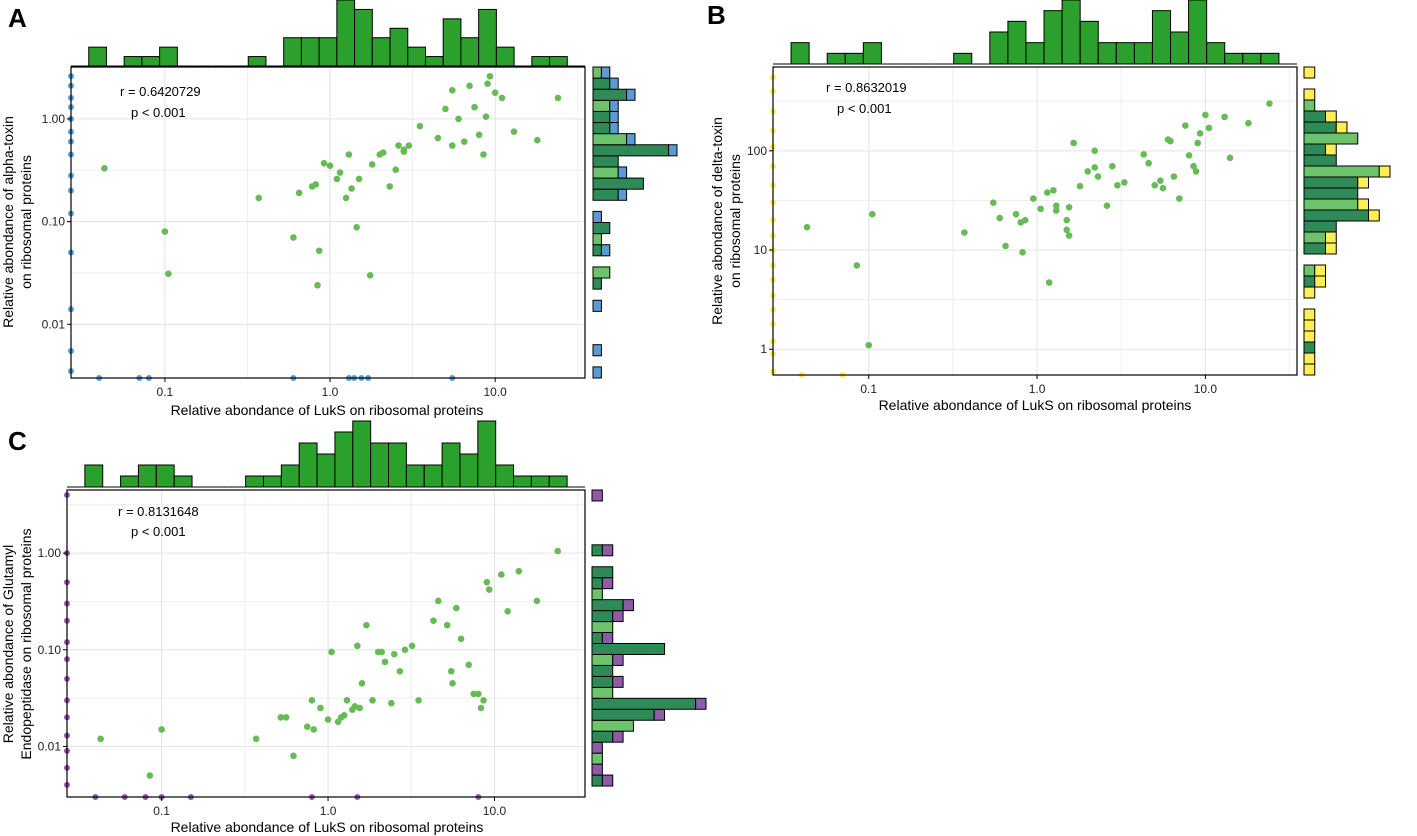  Describe the element at coordinates (326, 454) in the screenshot. I see `panel-c-top-histogram` at that location.